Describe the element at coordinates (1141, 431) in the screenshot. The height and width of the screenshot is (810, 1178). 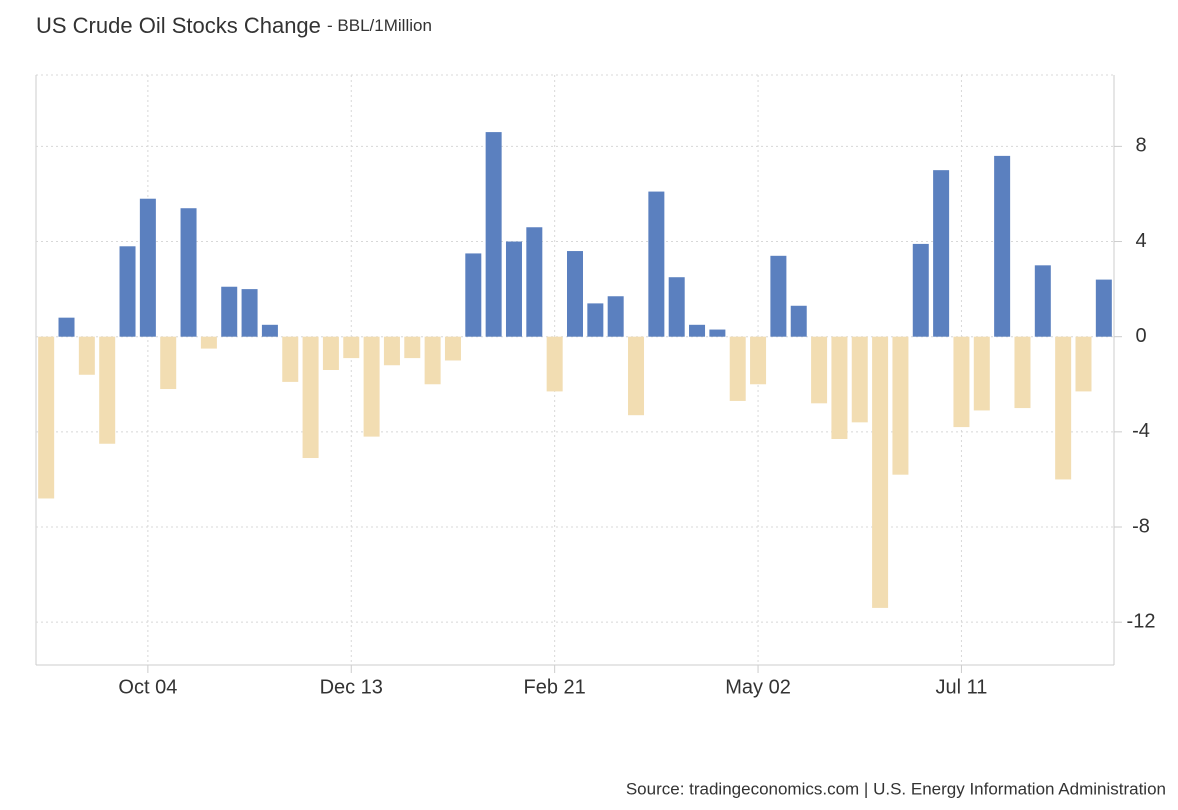
I see `y-tick-label: -4` at that location.